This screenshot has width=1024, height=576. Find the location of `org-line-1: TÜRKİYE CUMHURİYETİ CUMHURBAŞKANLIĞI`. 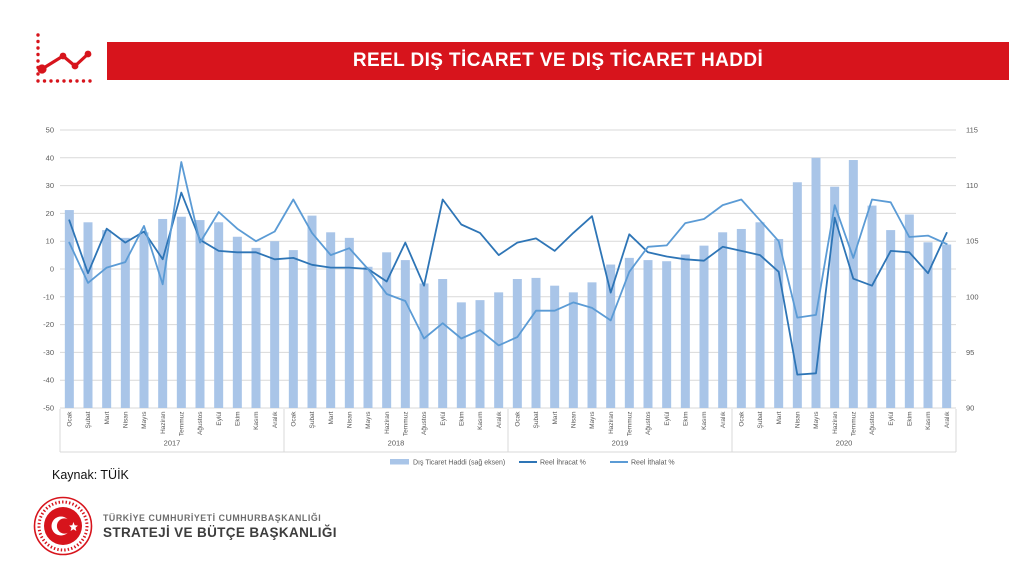

org-line-1: TÜRKİYE CUMHURİYETİ CUMHURBAŞKANLIĞI is located at coordinates (212, 517).